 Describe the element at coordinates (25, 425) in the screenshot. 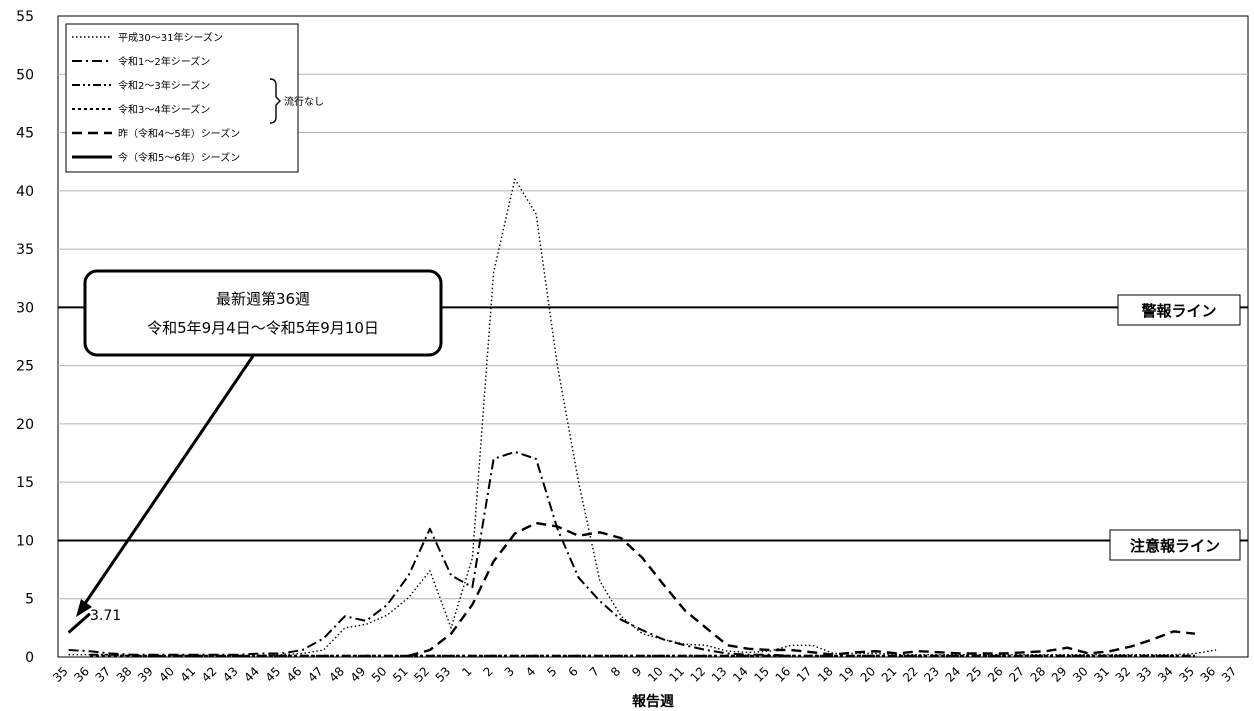

I see `y-tick-label: 20` at that location.